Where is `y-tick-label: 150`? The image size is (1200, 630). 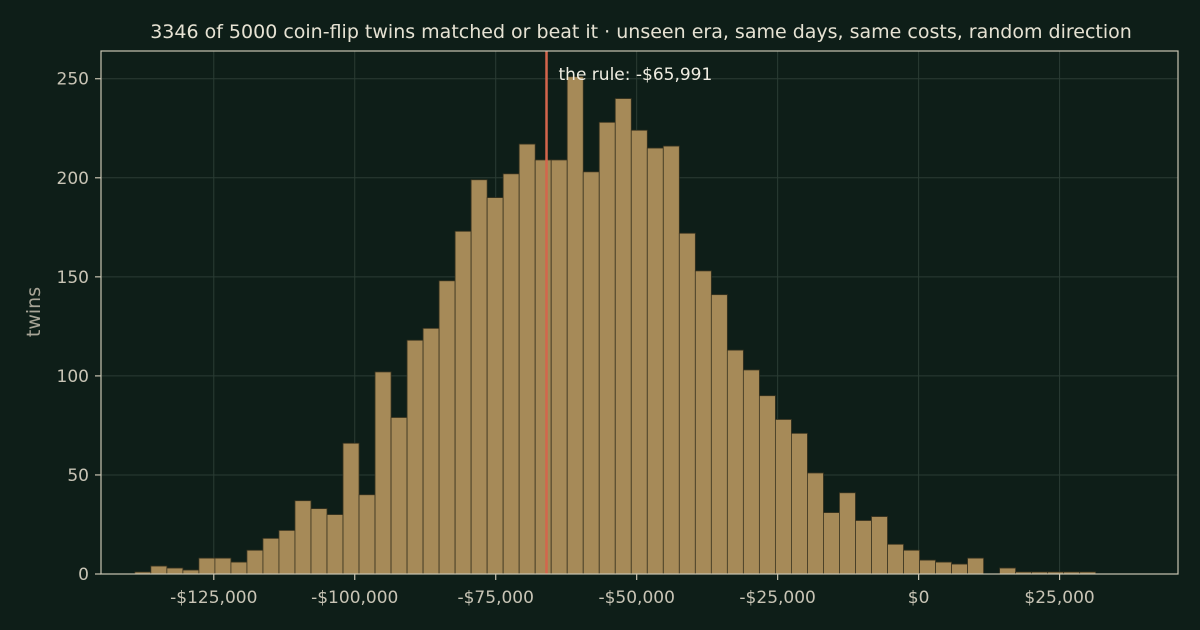 y-tick-label: 150 is located at coordinates (73, 278).